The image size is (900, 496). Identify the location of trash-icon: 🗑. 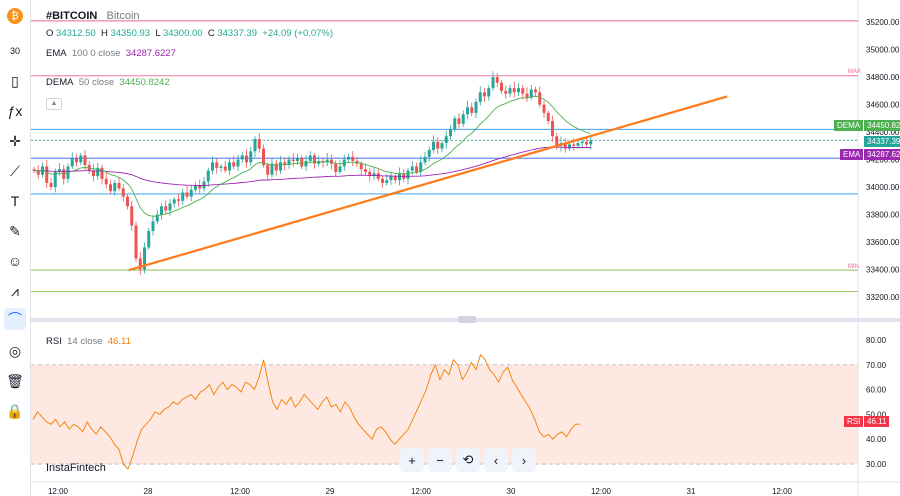
(15, 380).